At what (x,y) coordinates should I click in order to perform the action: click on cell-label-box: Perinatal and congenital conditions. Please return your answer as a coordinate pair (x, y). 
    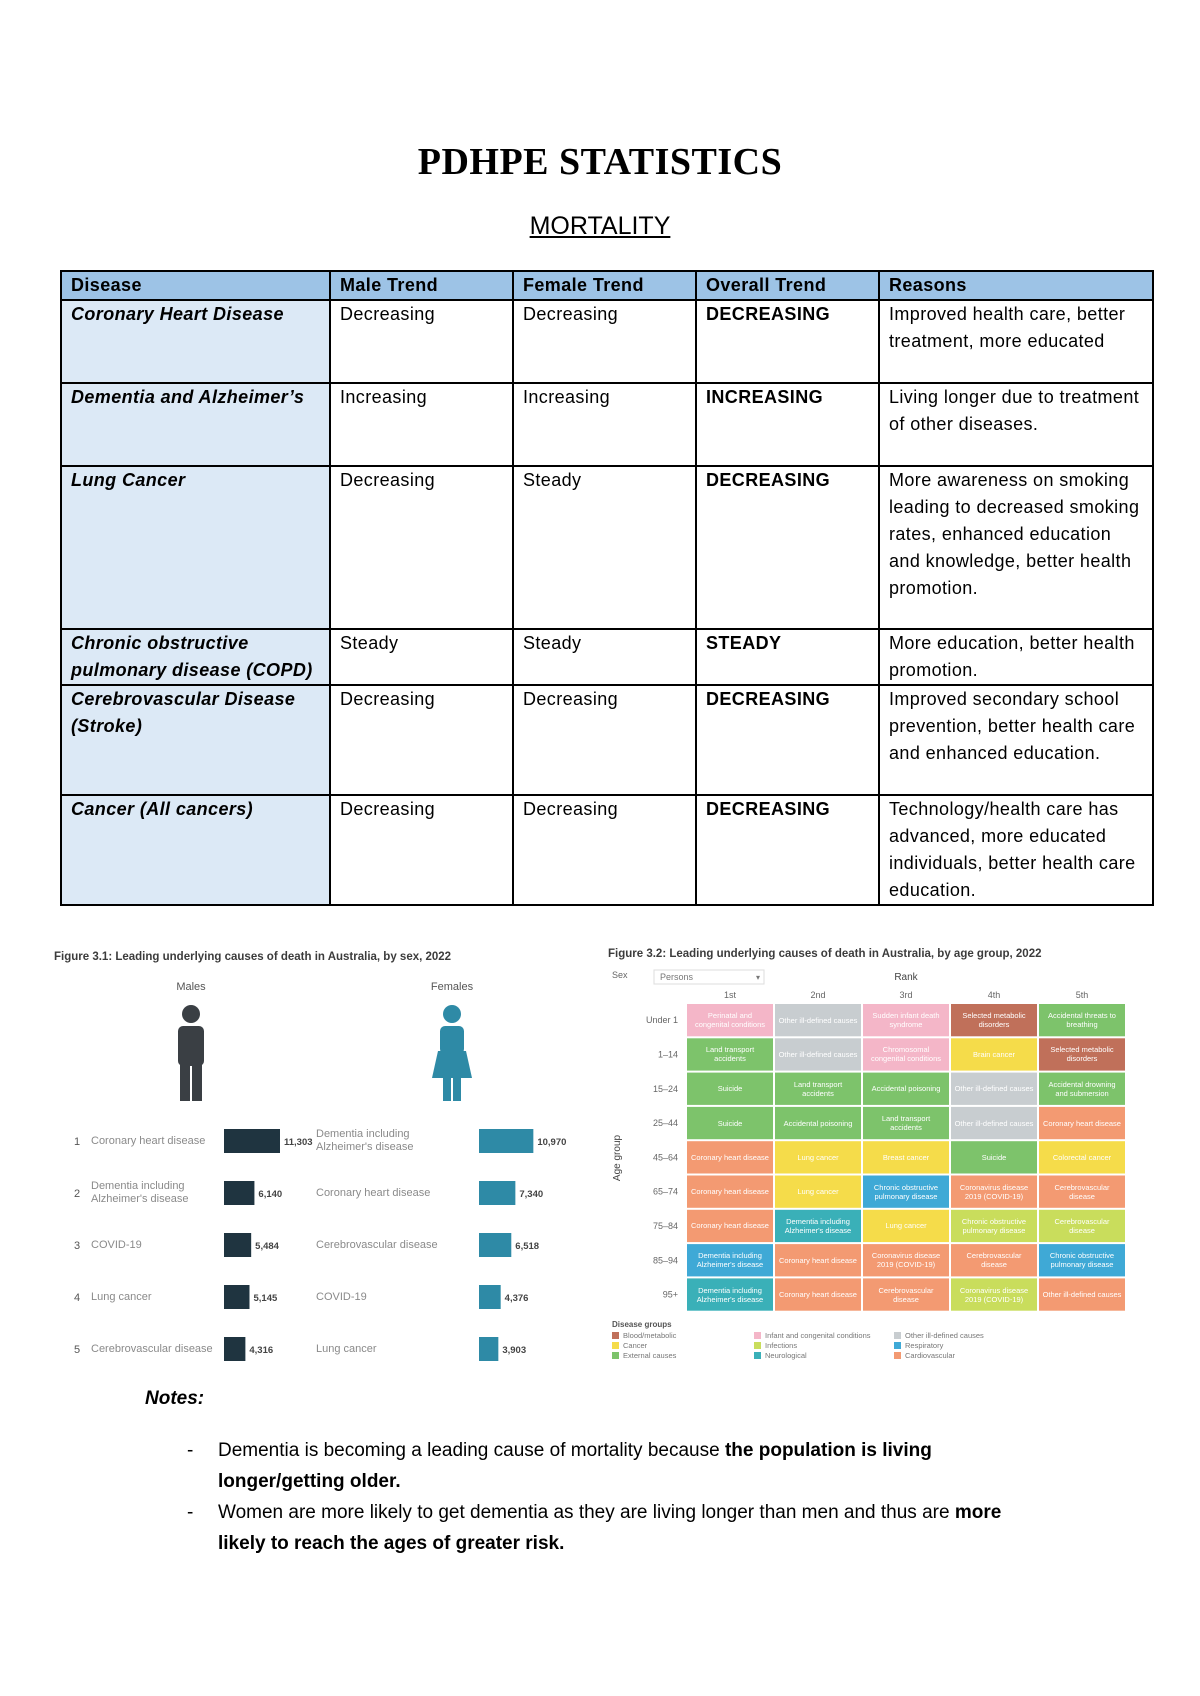
    Looking at the image, I should click on (730, 1020).